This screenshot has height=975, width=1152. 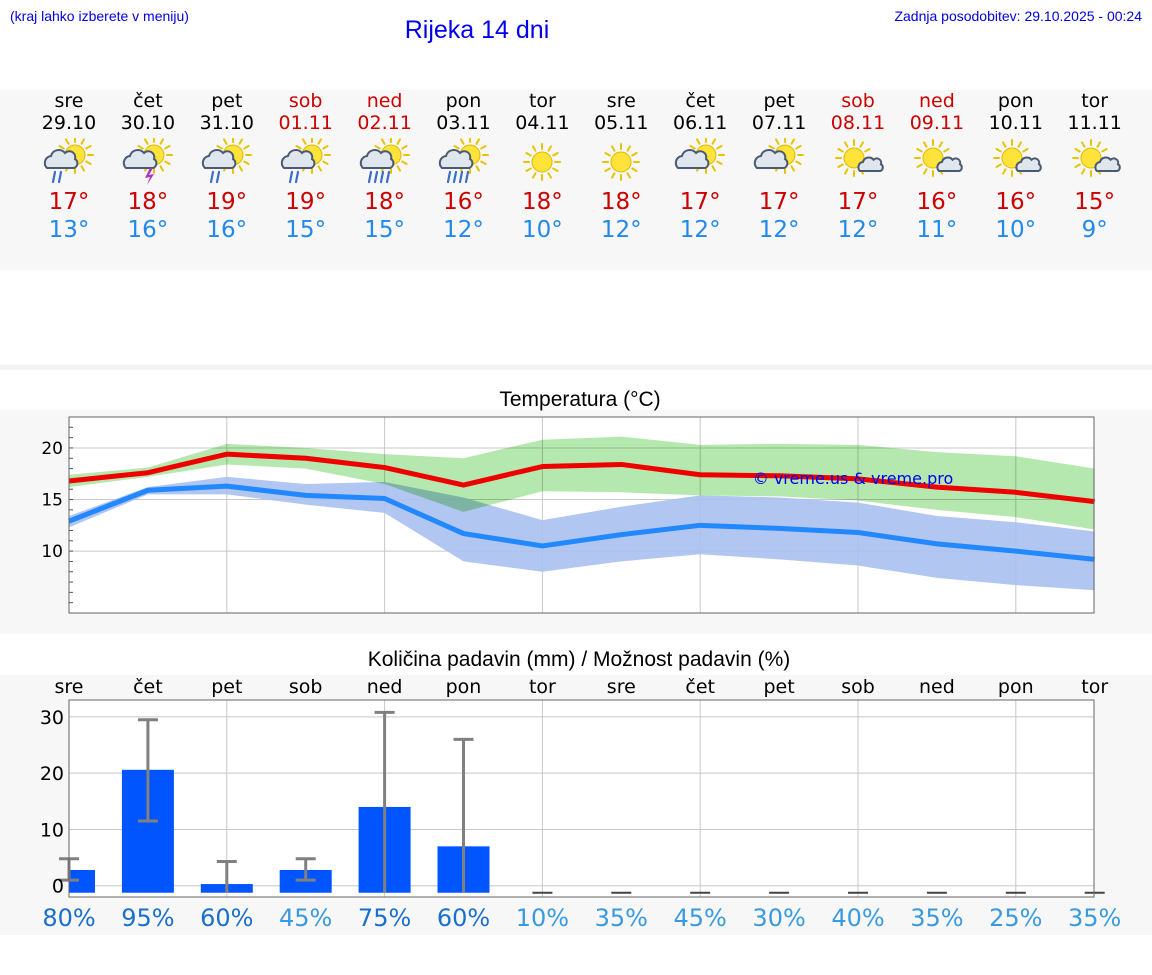 What do you see at coordinates (305, 123) in the screenshot?
I see `day-date: 01.11` at bounding box center [305, 123].